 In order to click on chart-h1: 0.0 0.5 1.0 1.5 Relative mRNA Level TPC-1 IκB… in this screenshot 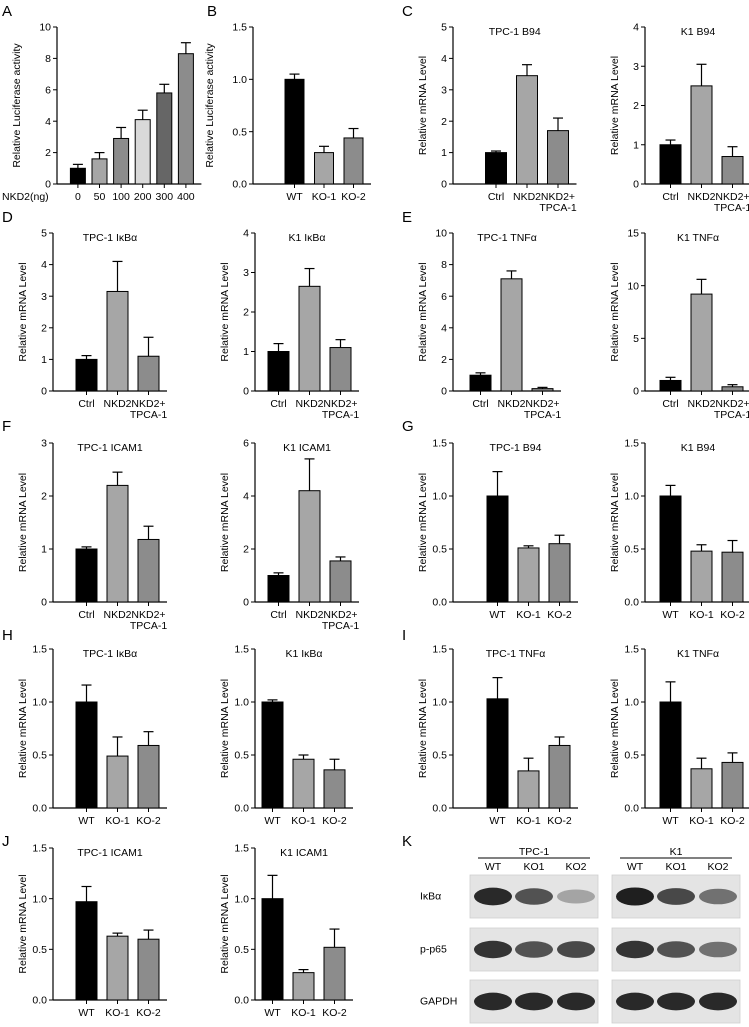, I will do `click(92, 735)`.